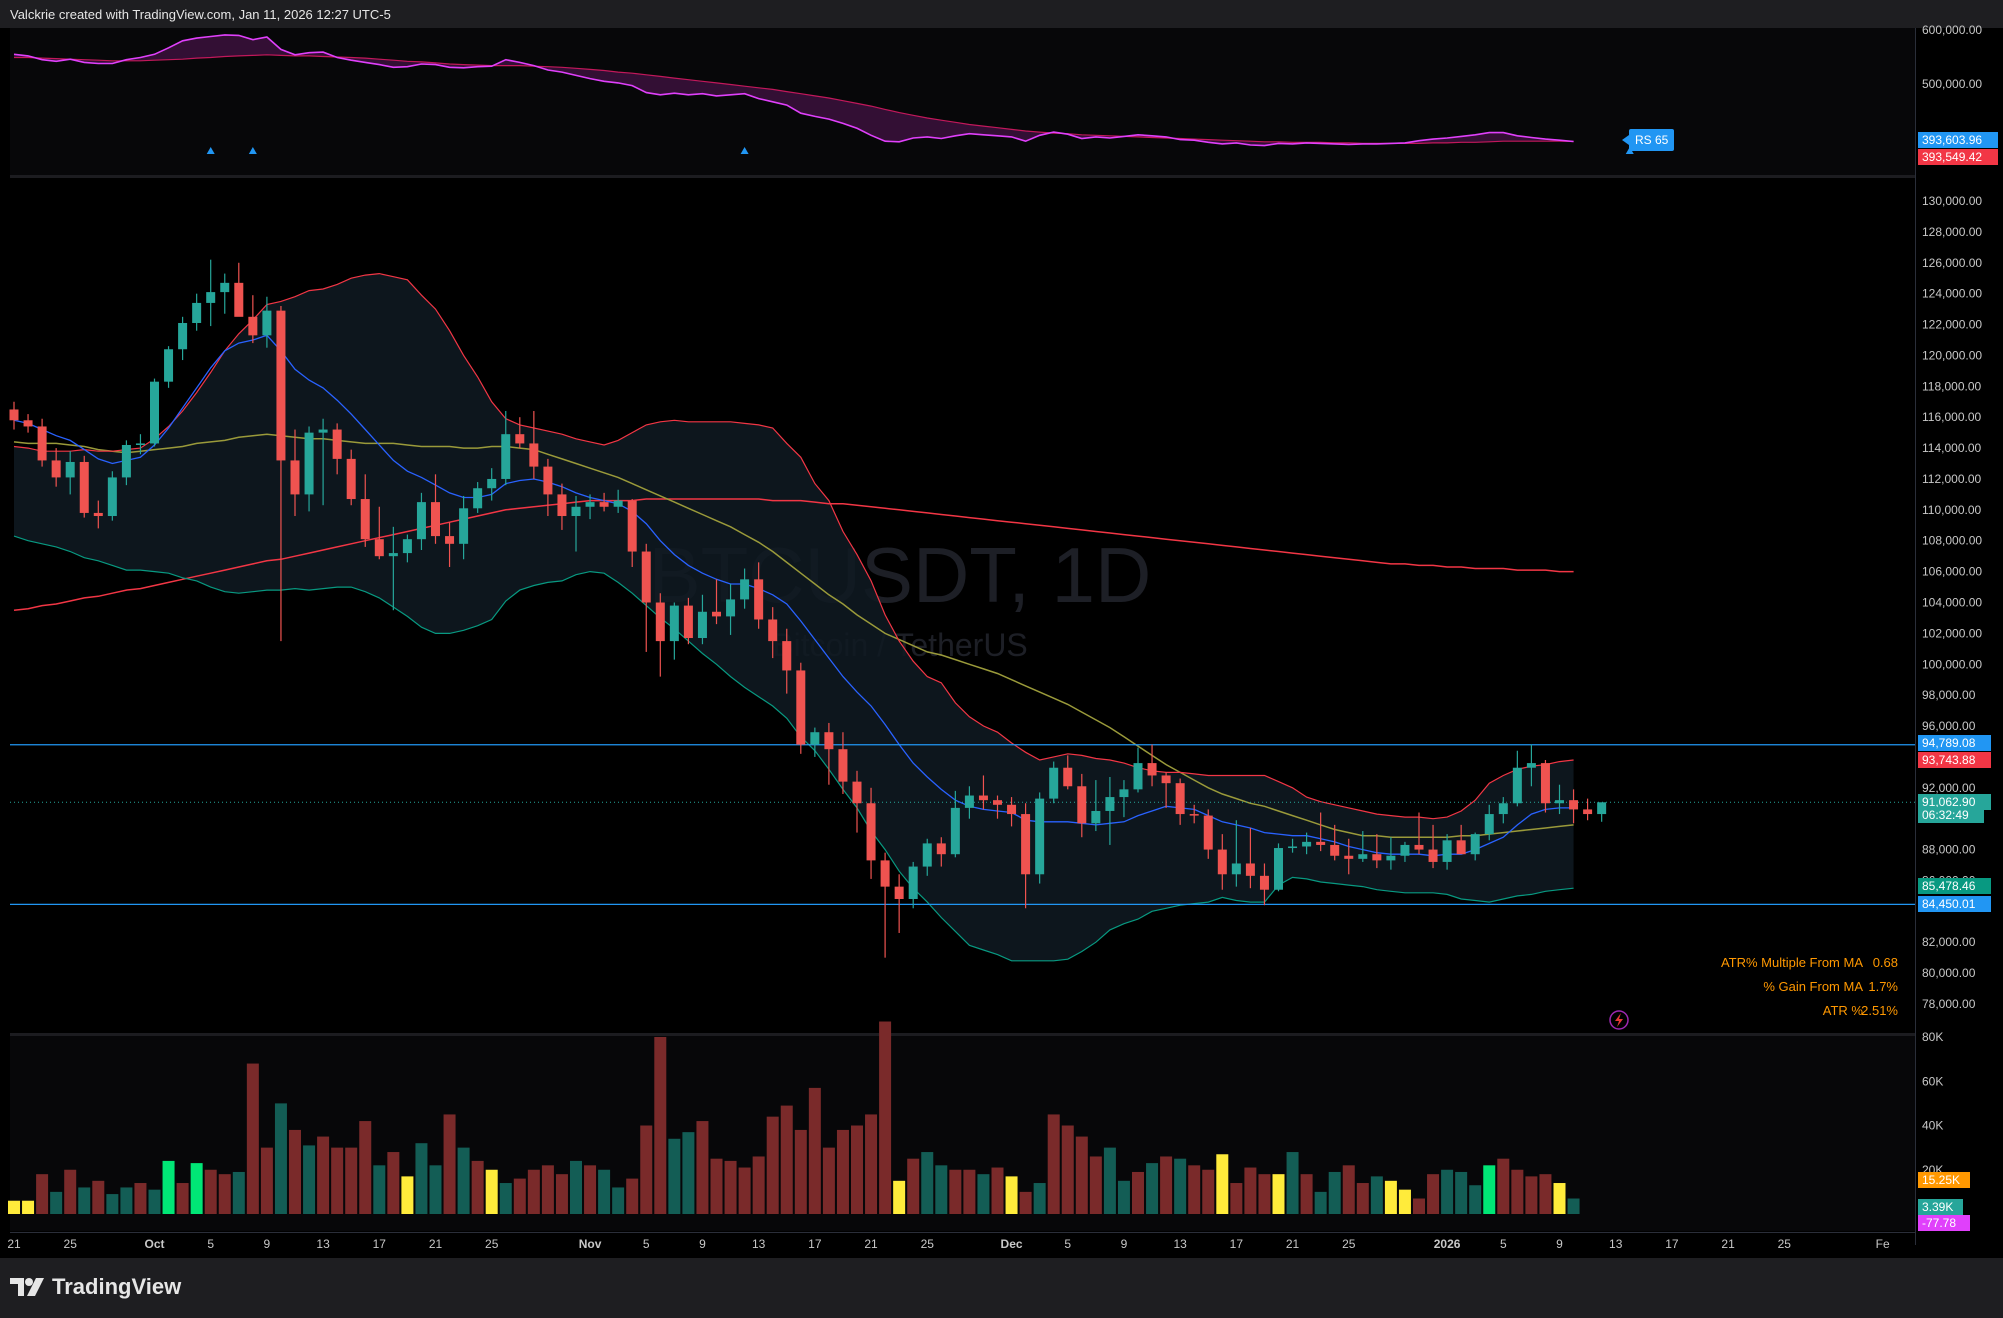 The height and width of the screenshot is (1318, 2003). Describe the element at coordinates (702, 1244) in the screenshot. I see `date-axis-tick: 9` at that location.